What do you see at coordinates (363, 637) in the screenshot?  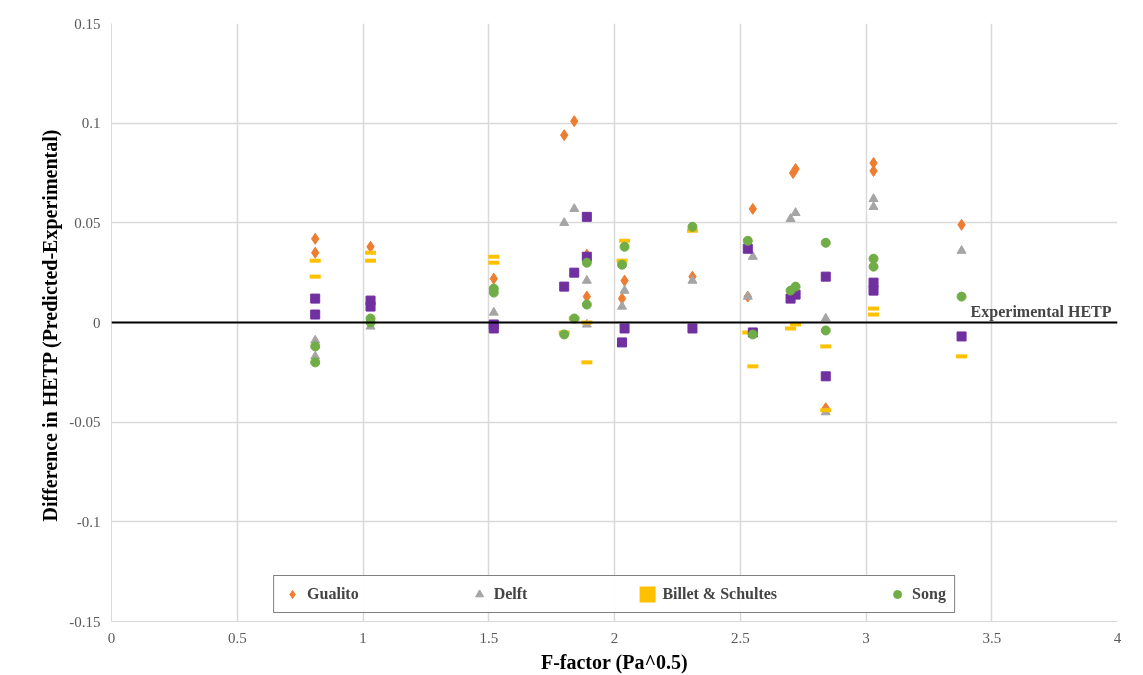 I see `x-tick-label: 1` at bounding box center [363, 637].